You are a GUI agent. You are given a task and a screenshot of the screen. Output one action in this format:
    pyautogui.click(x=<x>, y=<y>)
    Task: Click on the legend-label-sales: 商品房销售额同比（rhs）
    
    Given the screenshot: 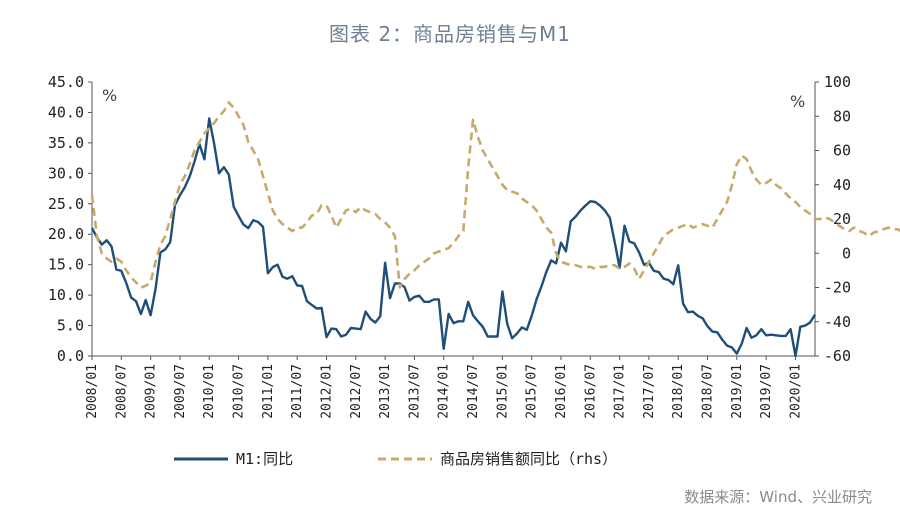 What is the action you would take?
    pyautogui.click(x=528, y=459)
    